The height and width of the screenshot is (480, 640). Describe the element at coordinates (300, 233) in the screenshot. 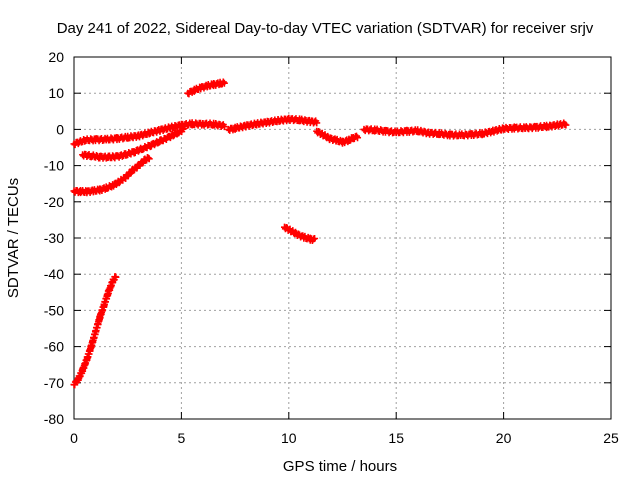

I see `series-arc-minus30` at that location.